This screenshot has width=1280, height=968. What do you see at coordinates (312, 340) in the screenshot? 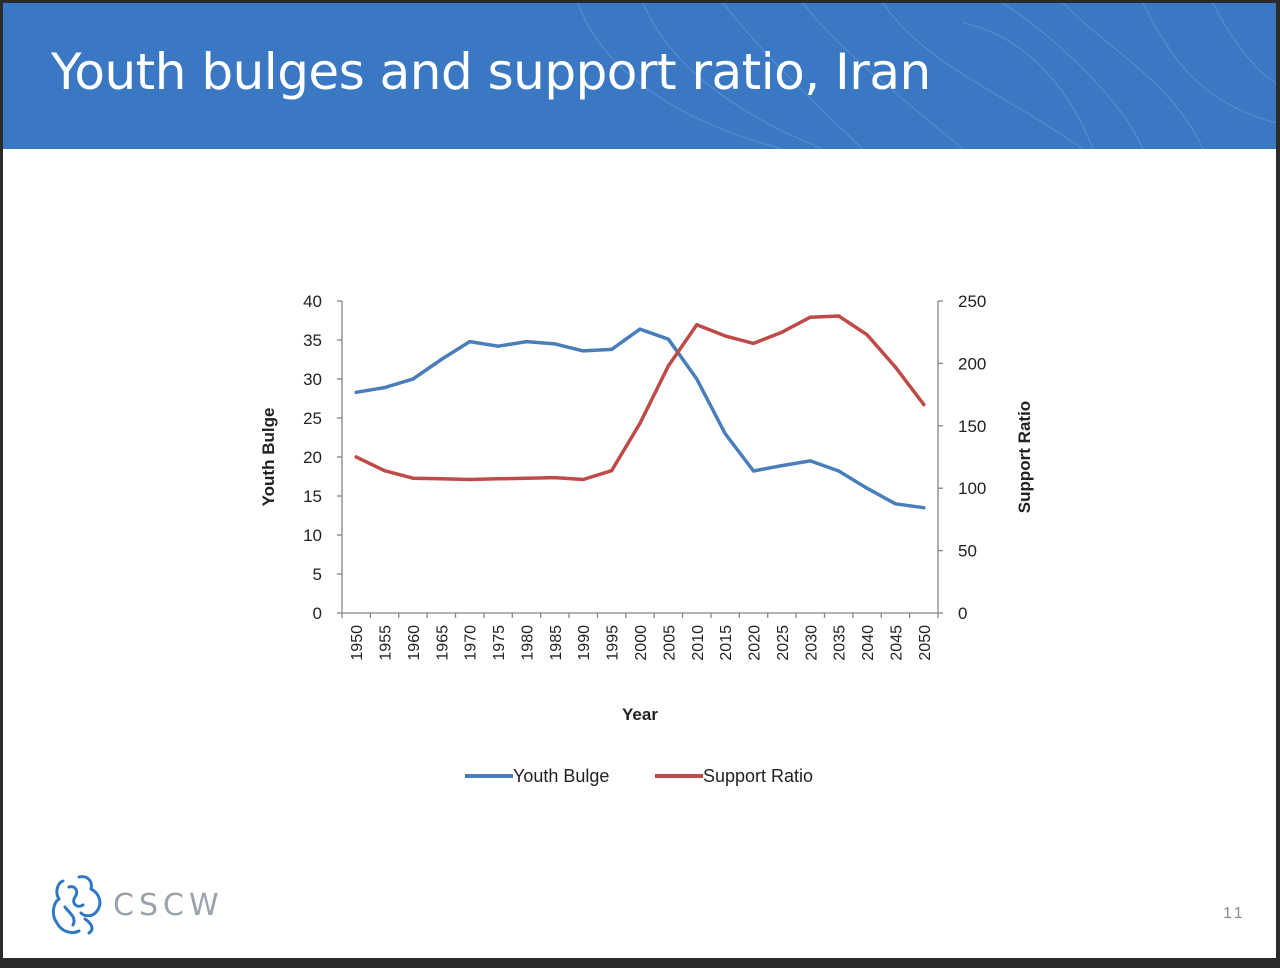
I see `left-y-tick-label: 35` at bounding box center [312, 340].